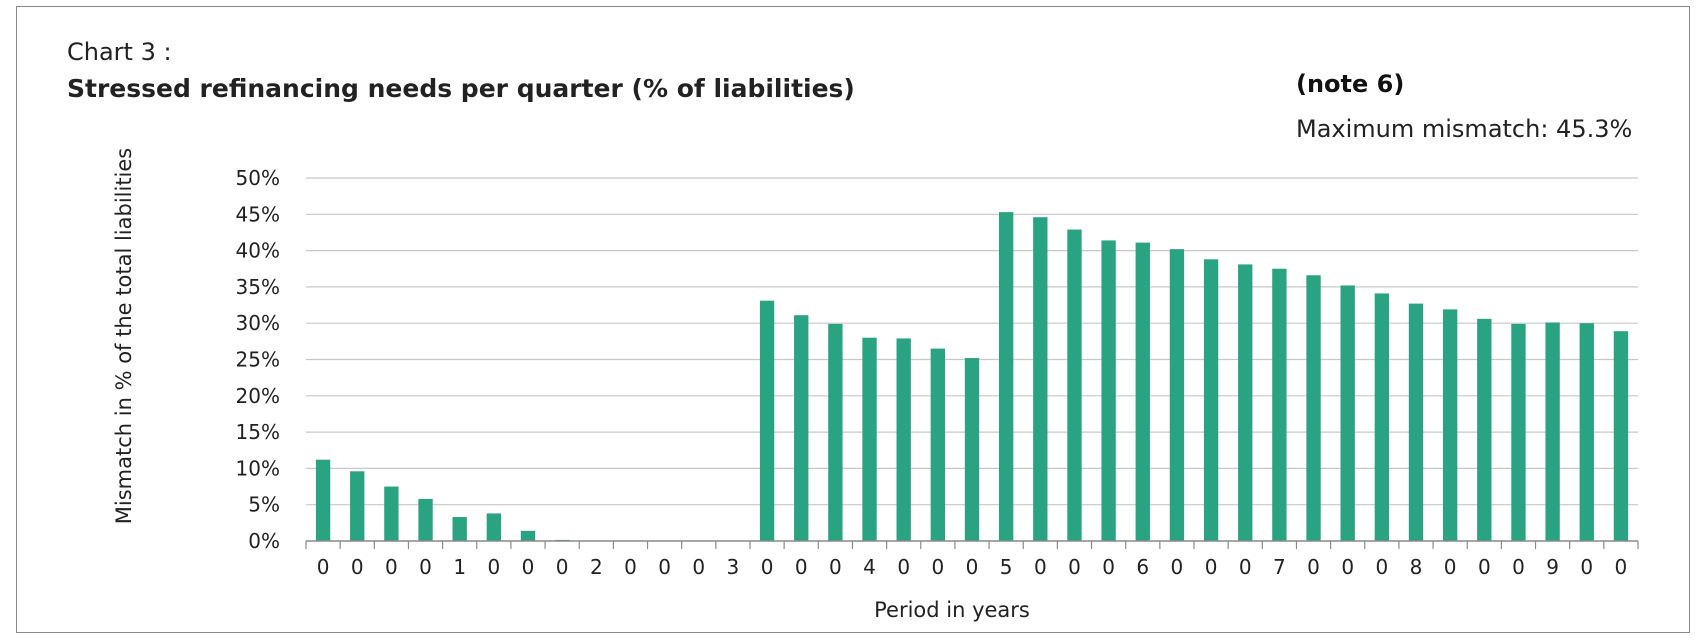  I want to click on y-tick-label: 30%, so click(258, 323).